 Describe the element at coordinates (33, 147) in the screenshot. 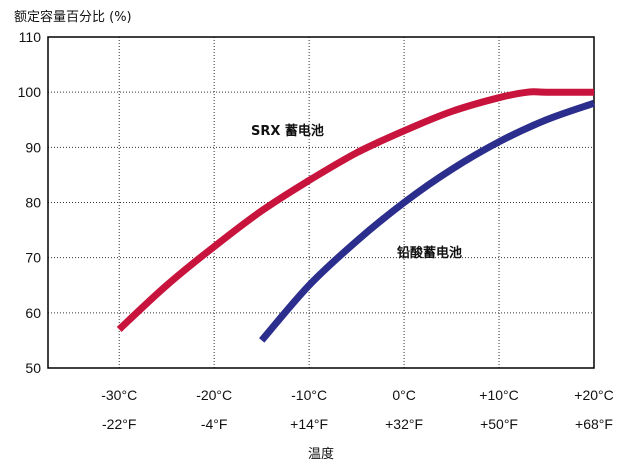

I see `y-tick-label: 90` at that location.